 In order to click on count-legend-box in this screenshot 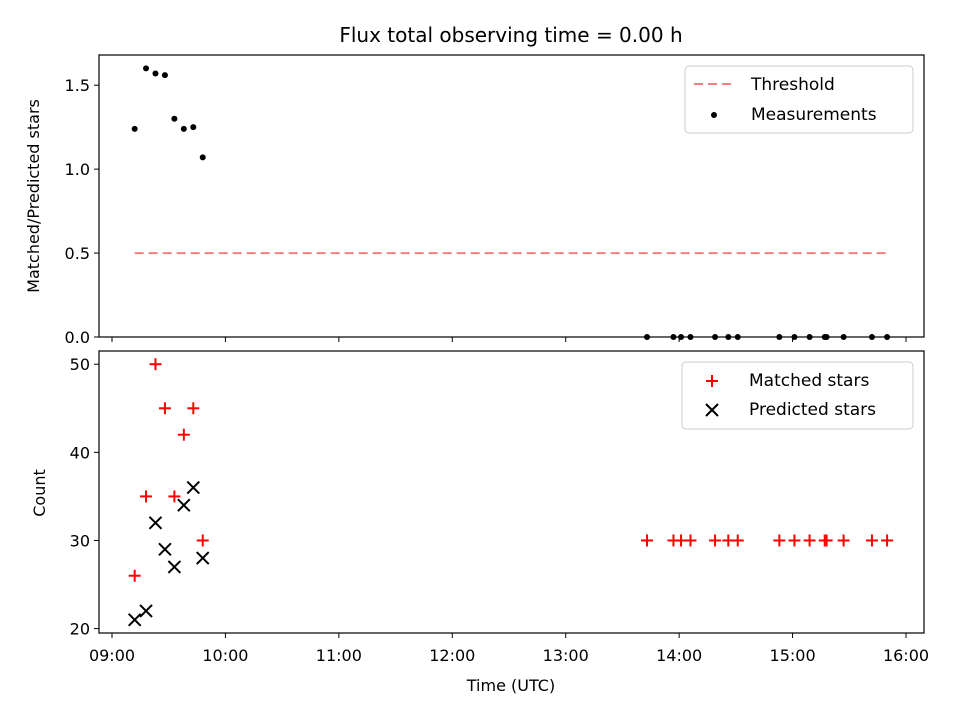, I will do `click(797, 395)`.